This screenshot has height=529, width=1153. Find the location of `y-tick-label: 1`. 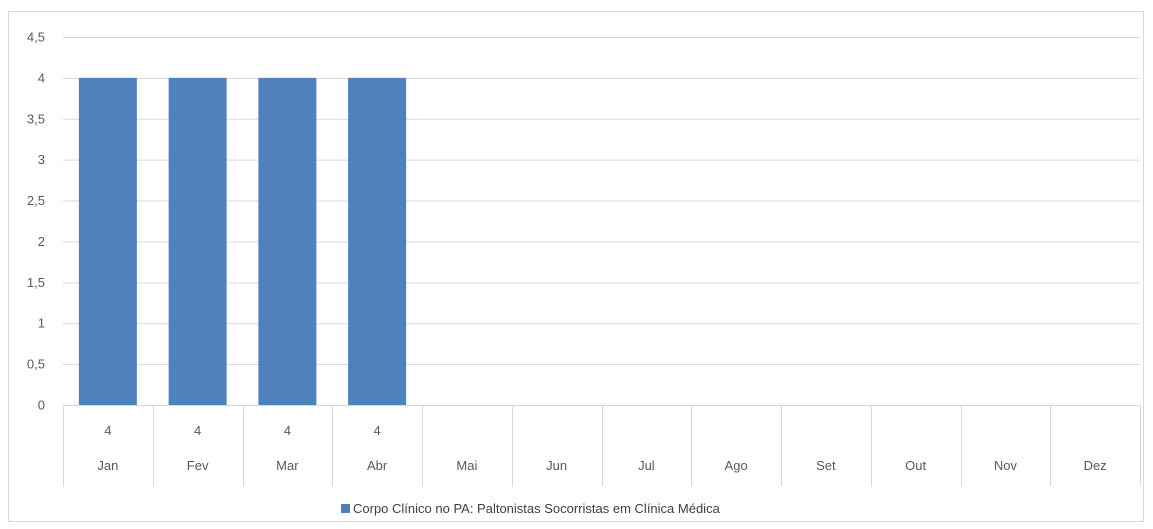

y-tick-label: 1 is located at coordinates (41, 323).